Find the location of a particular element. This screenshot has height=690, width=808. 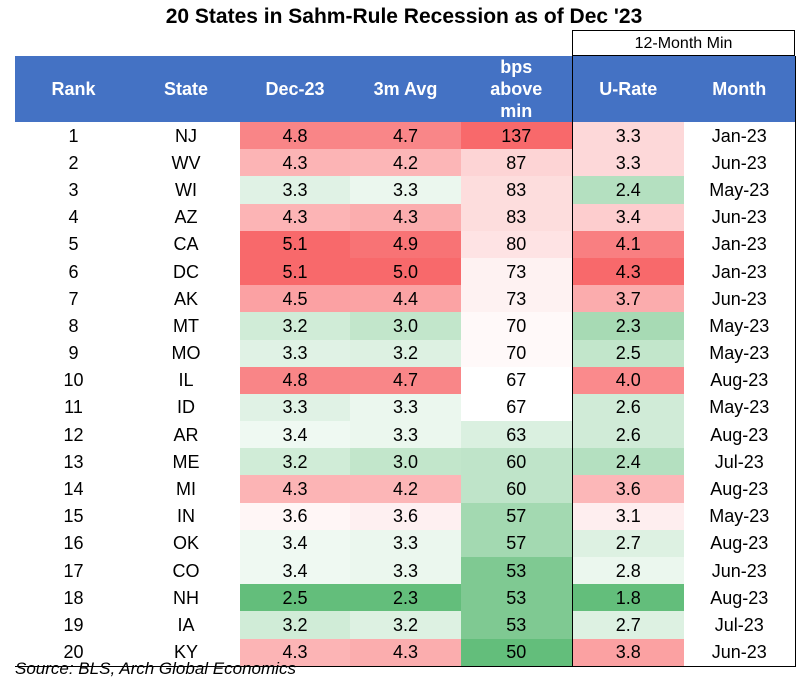

rank-cell: 16 is located at coordinates (73, 543).